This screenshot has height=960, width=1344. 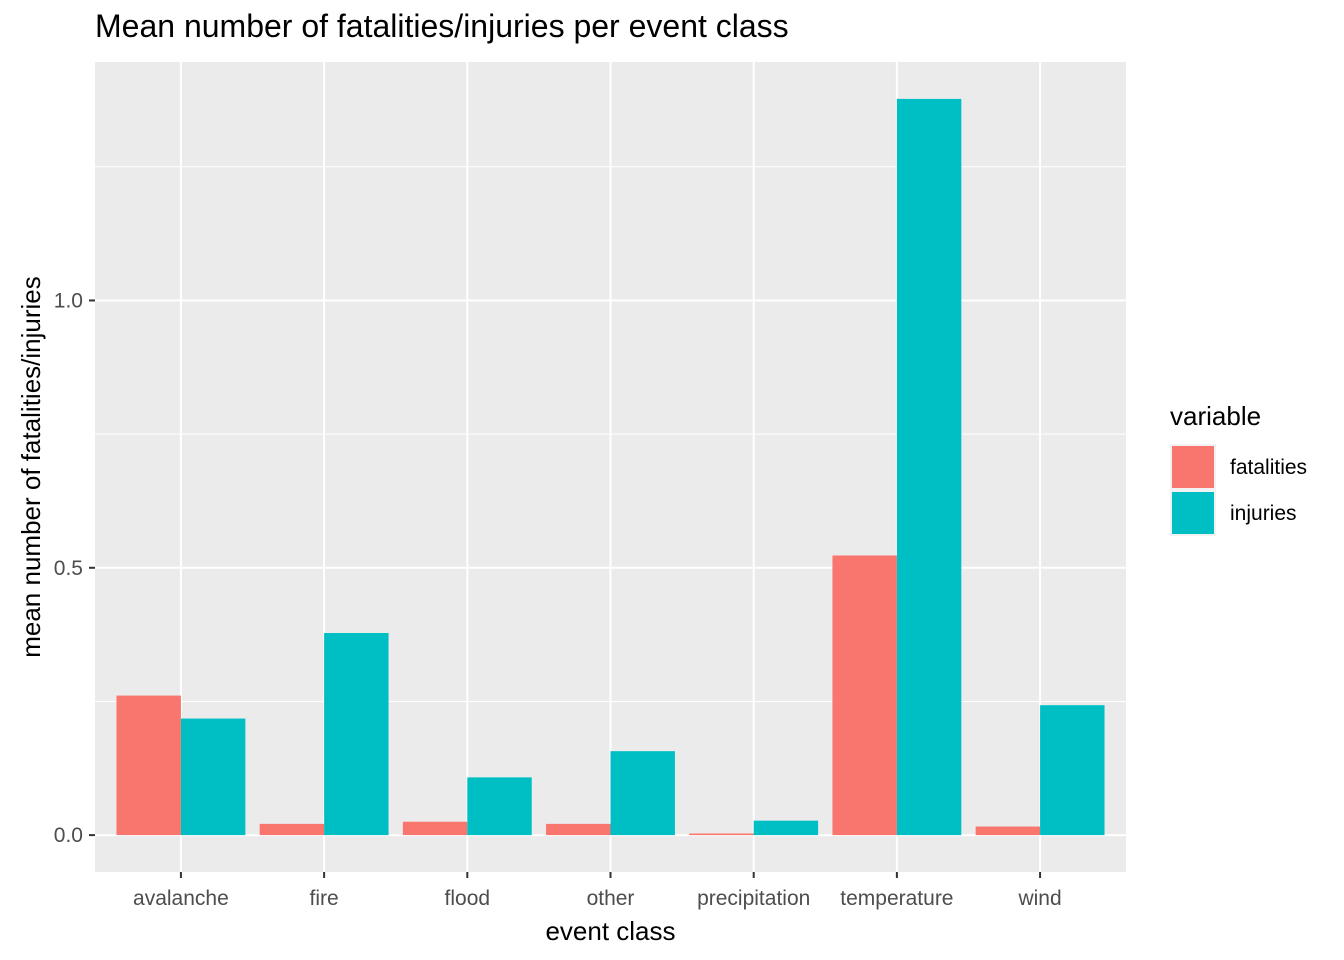 I want to click on x-axis-title: event class, so click(x=610, y=931).